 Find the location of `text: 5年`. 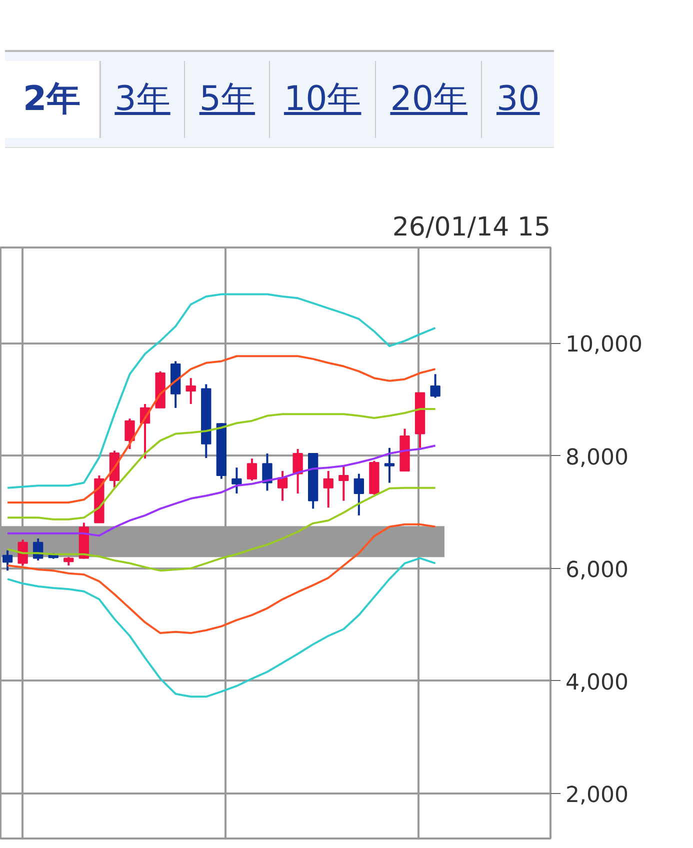

text: 5年 is located at coordinates (226, 99).